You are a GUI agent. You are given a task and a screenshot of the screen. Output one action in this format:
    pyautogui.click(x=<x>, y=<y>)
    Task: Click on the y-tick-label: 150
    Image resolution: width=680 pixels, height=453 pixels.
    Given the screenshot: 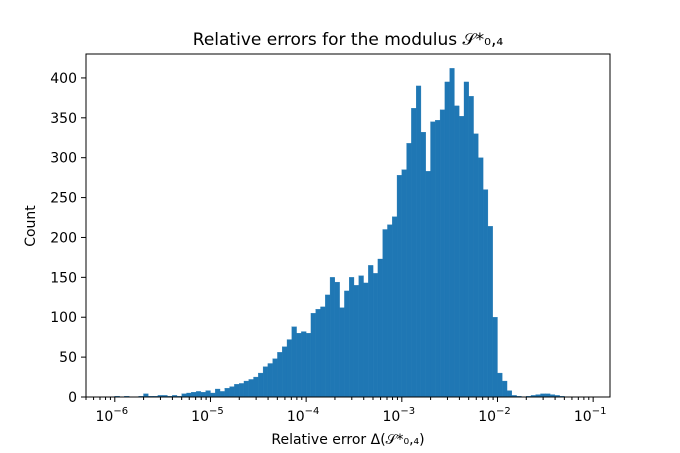 What is the action you would take?
    pyautogui.click(x=63, y=278)
    